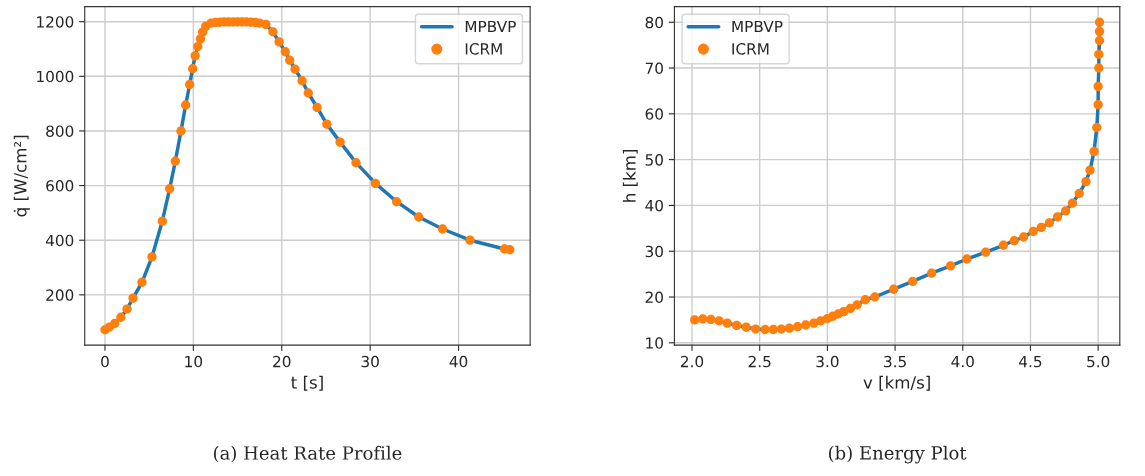  I want to click on y-tick-label: 60, so click(654, 114).